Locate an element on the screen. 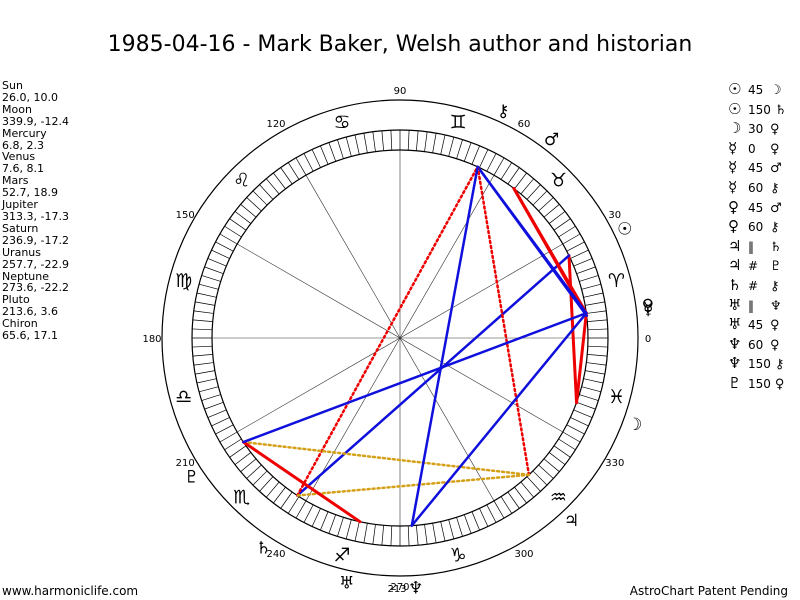 Image resolution: width=800 pixels, height=600 pixels. aspect-value: 45 is located at coordinates (756, 325).